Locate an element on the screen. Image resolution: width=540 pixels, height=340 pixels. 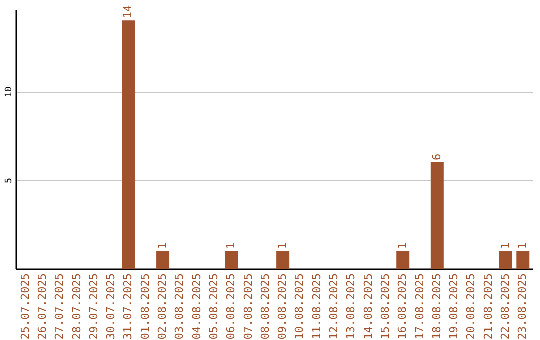
x-tick-label: 13.08.2025 is located at coordinates (351, 307).